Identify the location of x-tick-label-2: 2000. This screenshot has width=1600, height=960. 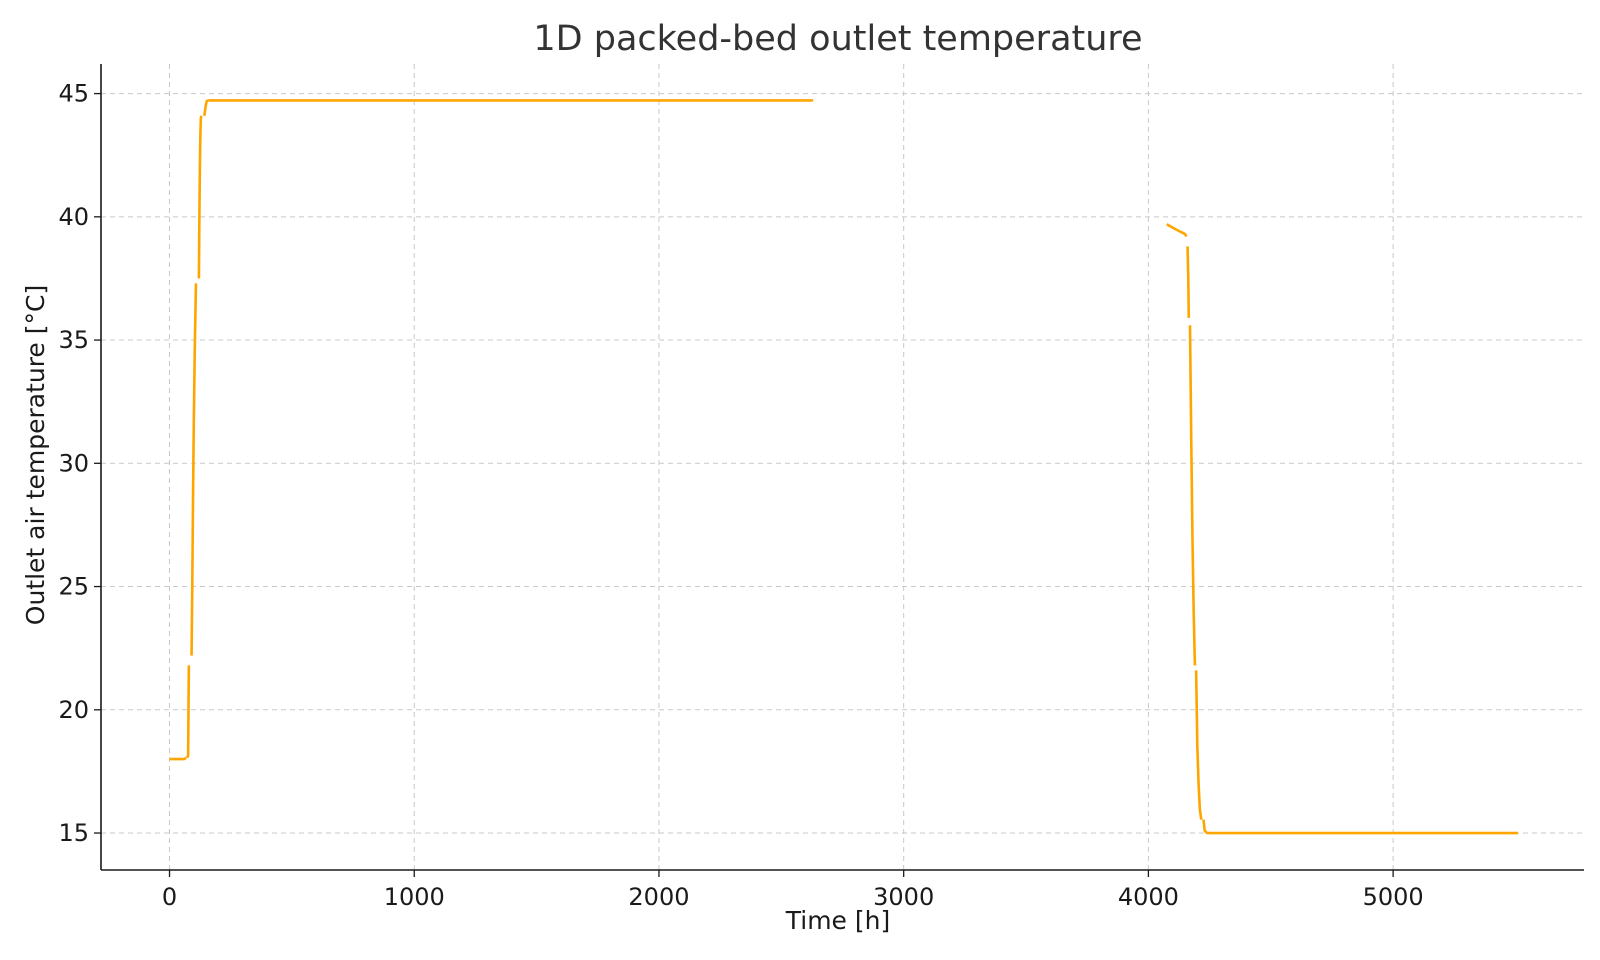
(658, 897).